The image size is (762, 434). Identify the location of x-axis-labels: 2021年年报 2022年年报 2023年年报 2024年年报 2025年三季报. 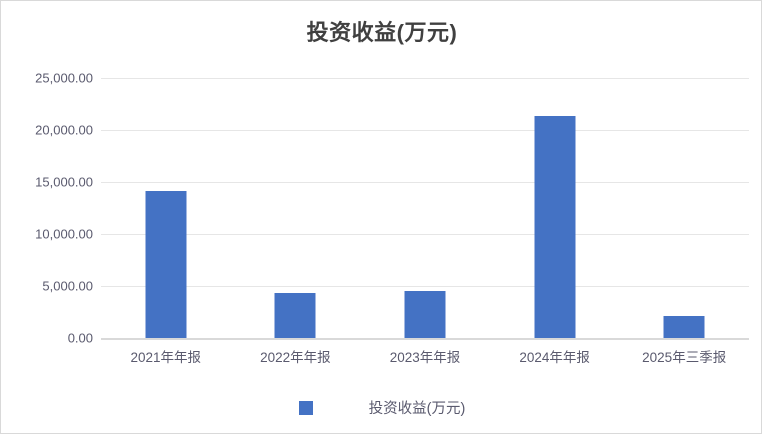
(425, 358).